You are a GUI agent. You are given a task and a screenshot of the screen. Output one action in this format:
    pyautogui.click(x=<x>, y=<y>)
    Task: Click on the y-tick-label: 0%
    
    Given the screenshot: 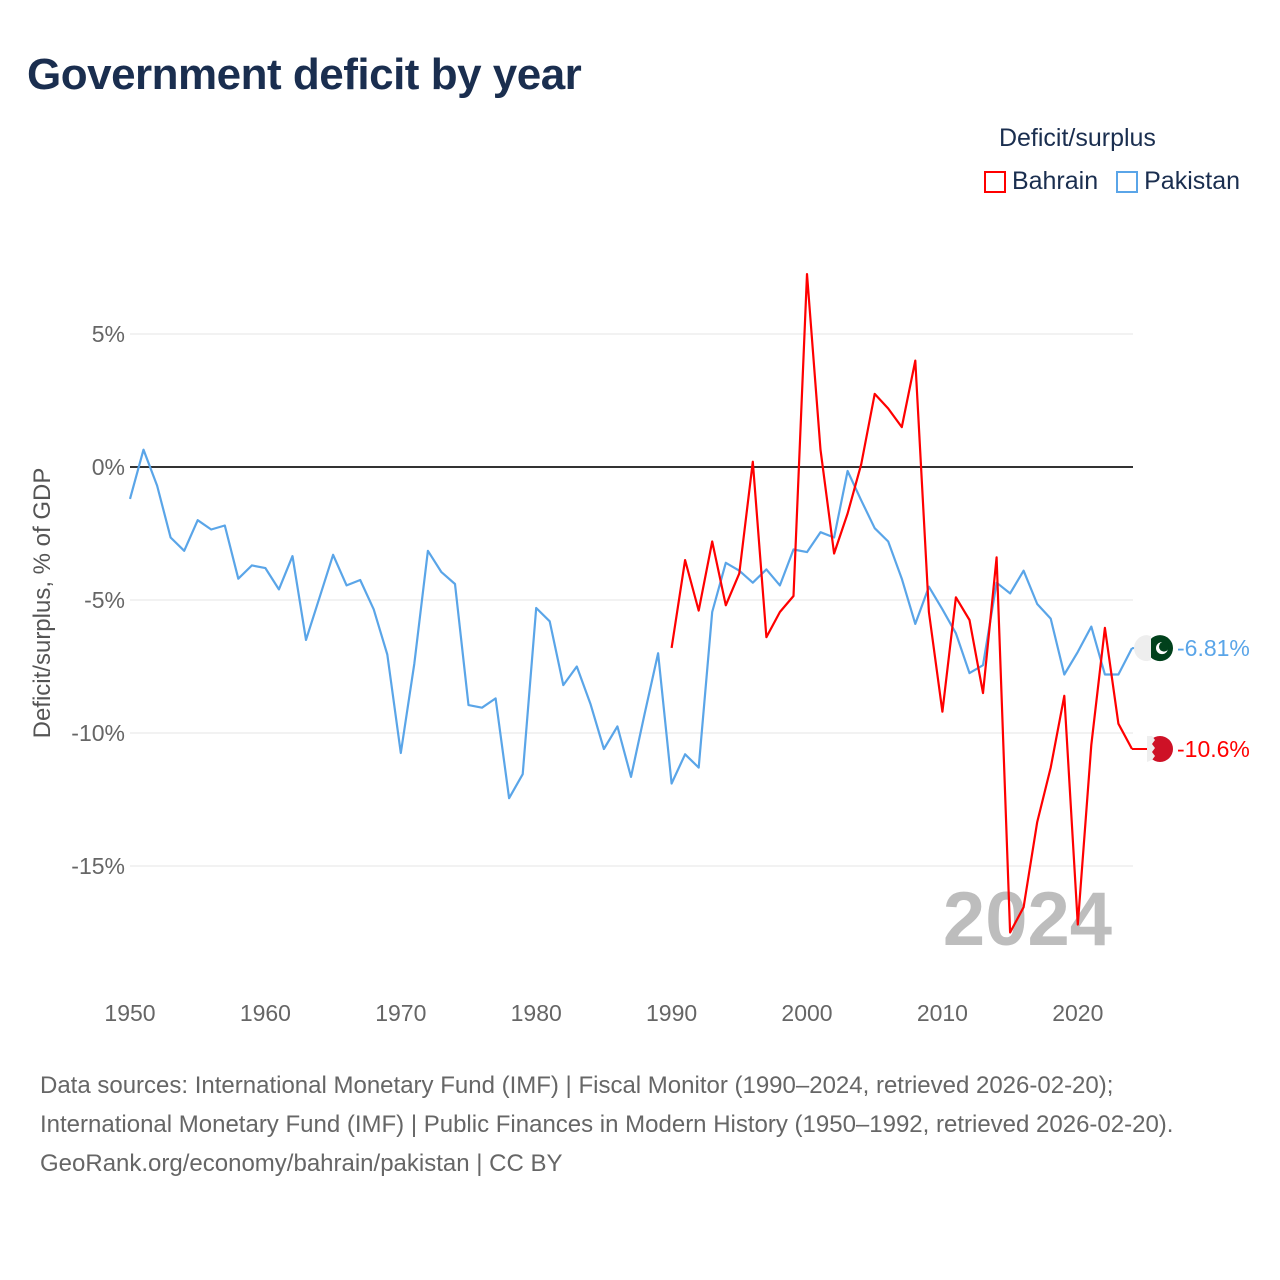 What is the action you would take?
    pyautogui.click(x=108, y=467)
    